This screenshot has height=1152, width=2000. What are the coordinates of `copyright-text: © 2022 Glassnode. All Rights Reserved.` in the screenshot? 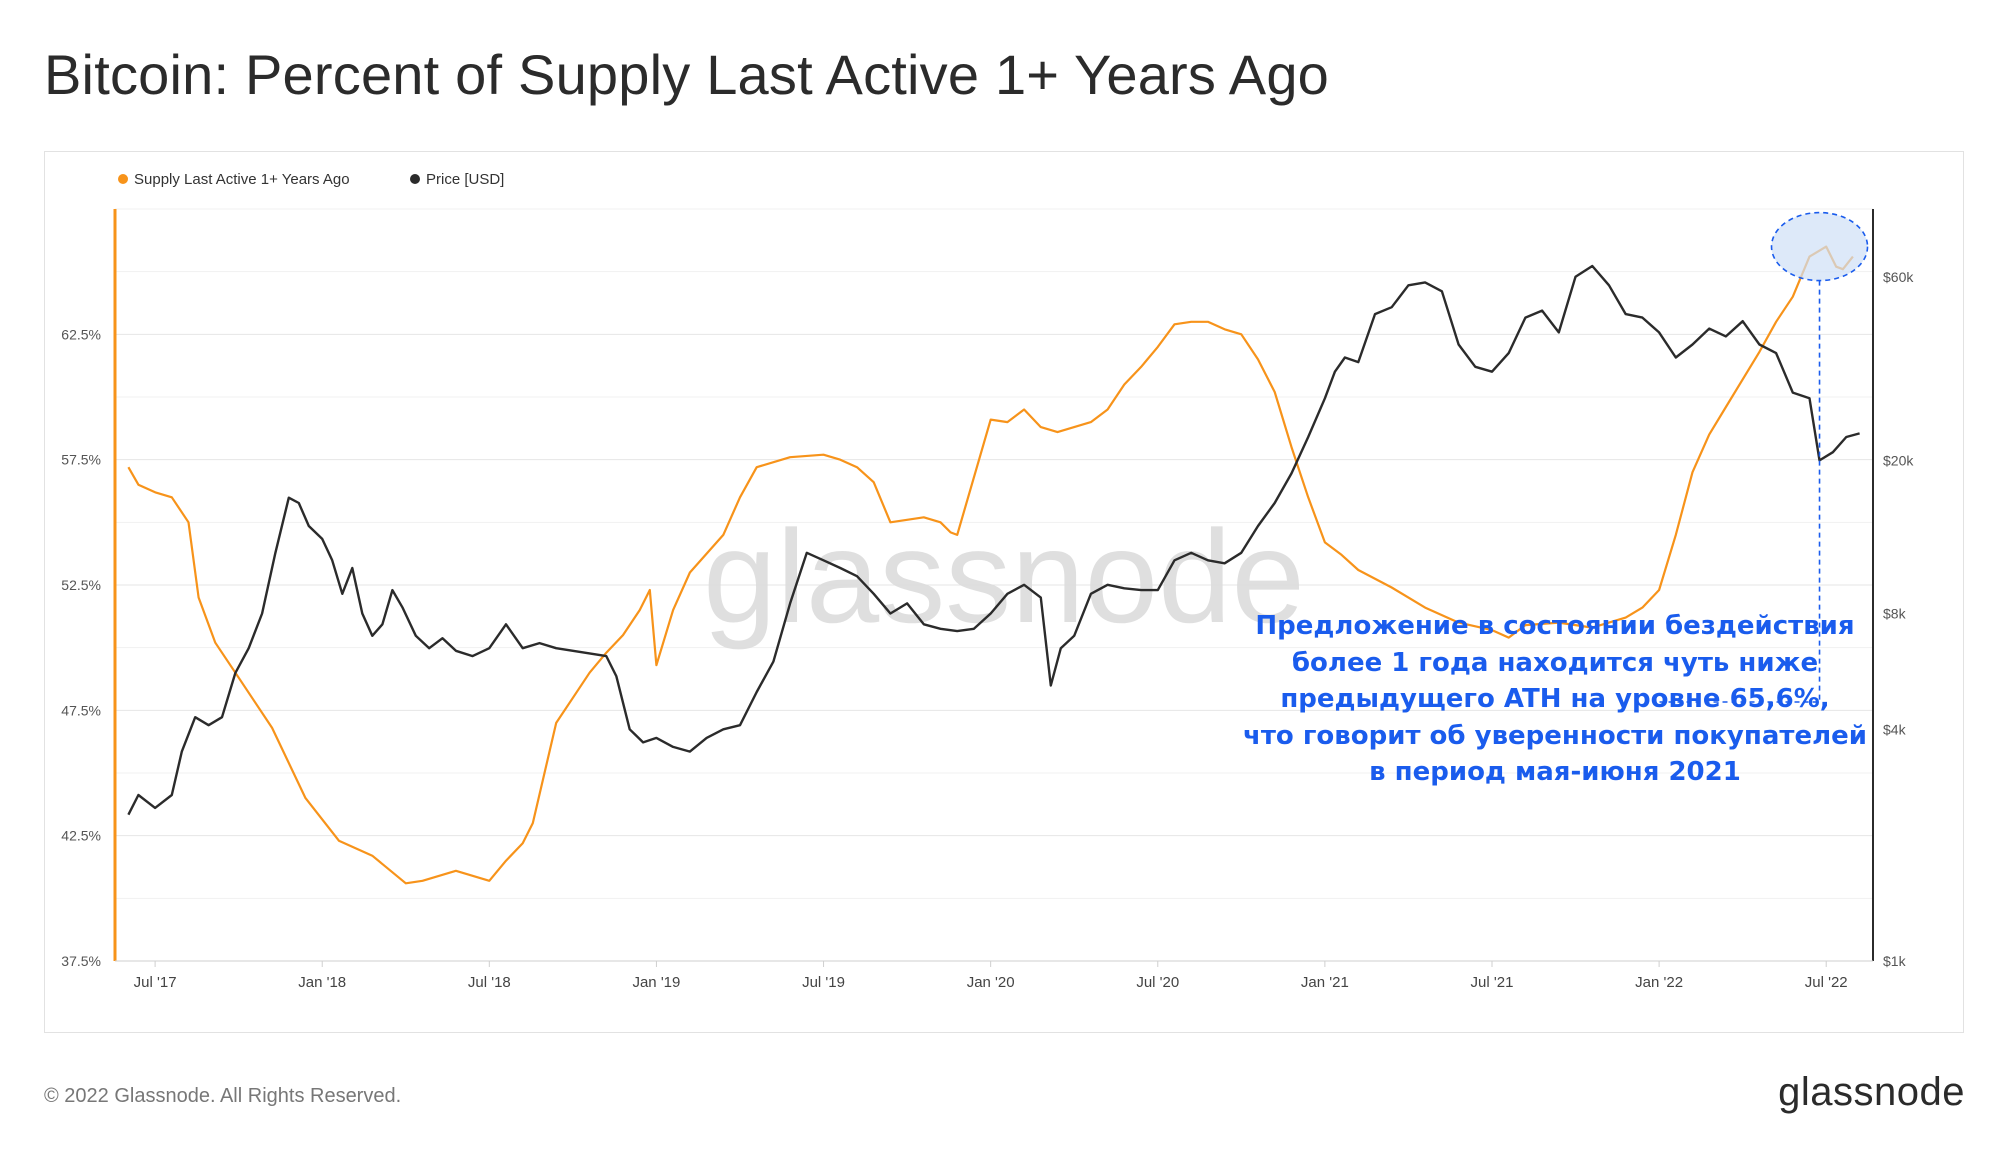 It's located at (223, 1096).